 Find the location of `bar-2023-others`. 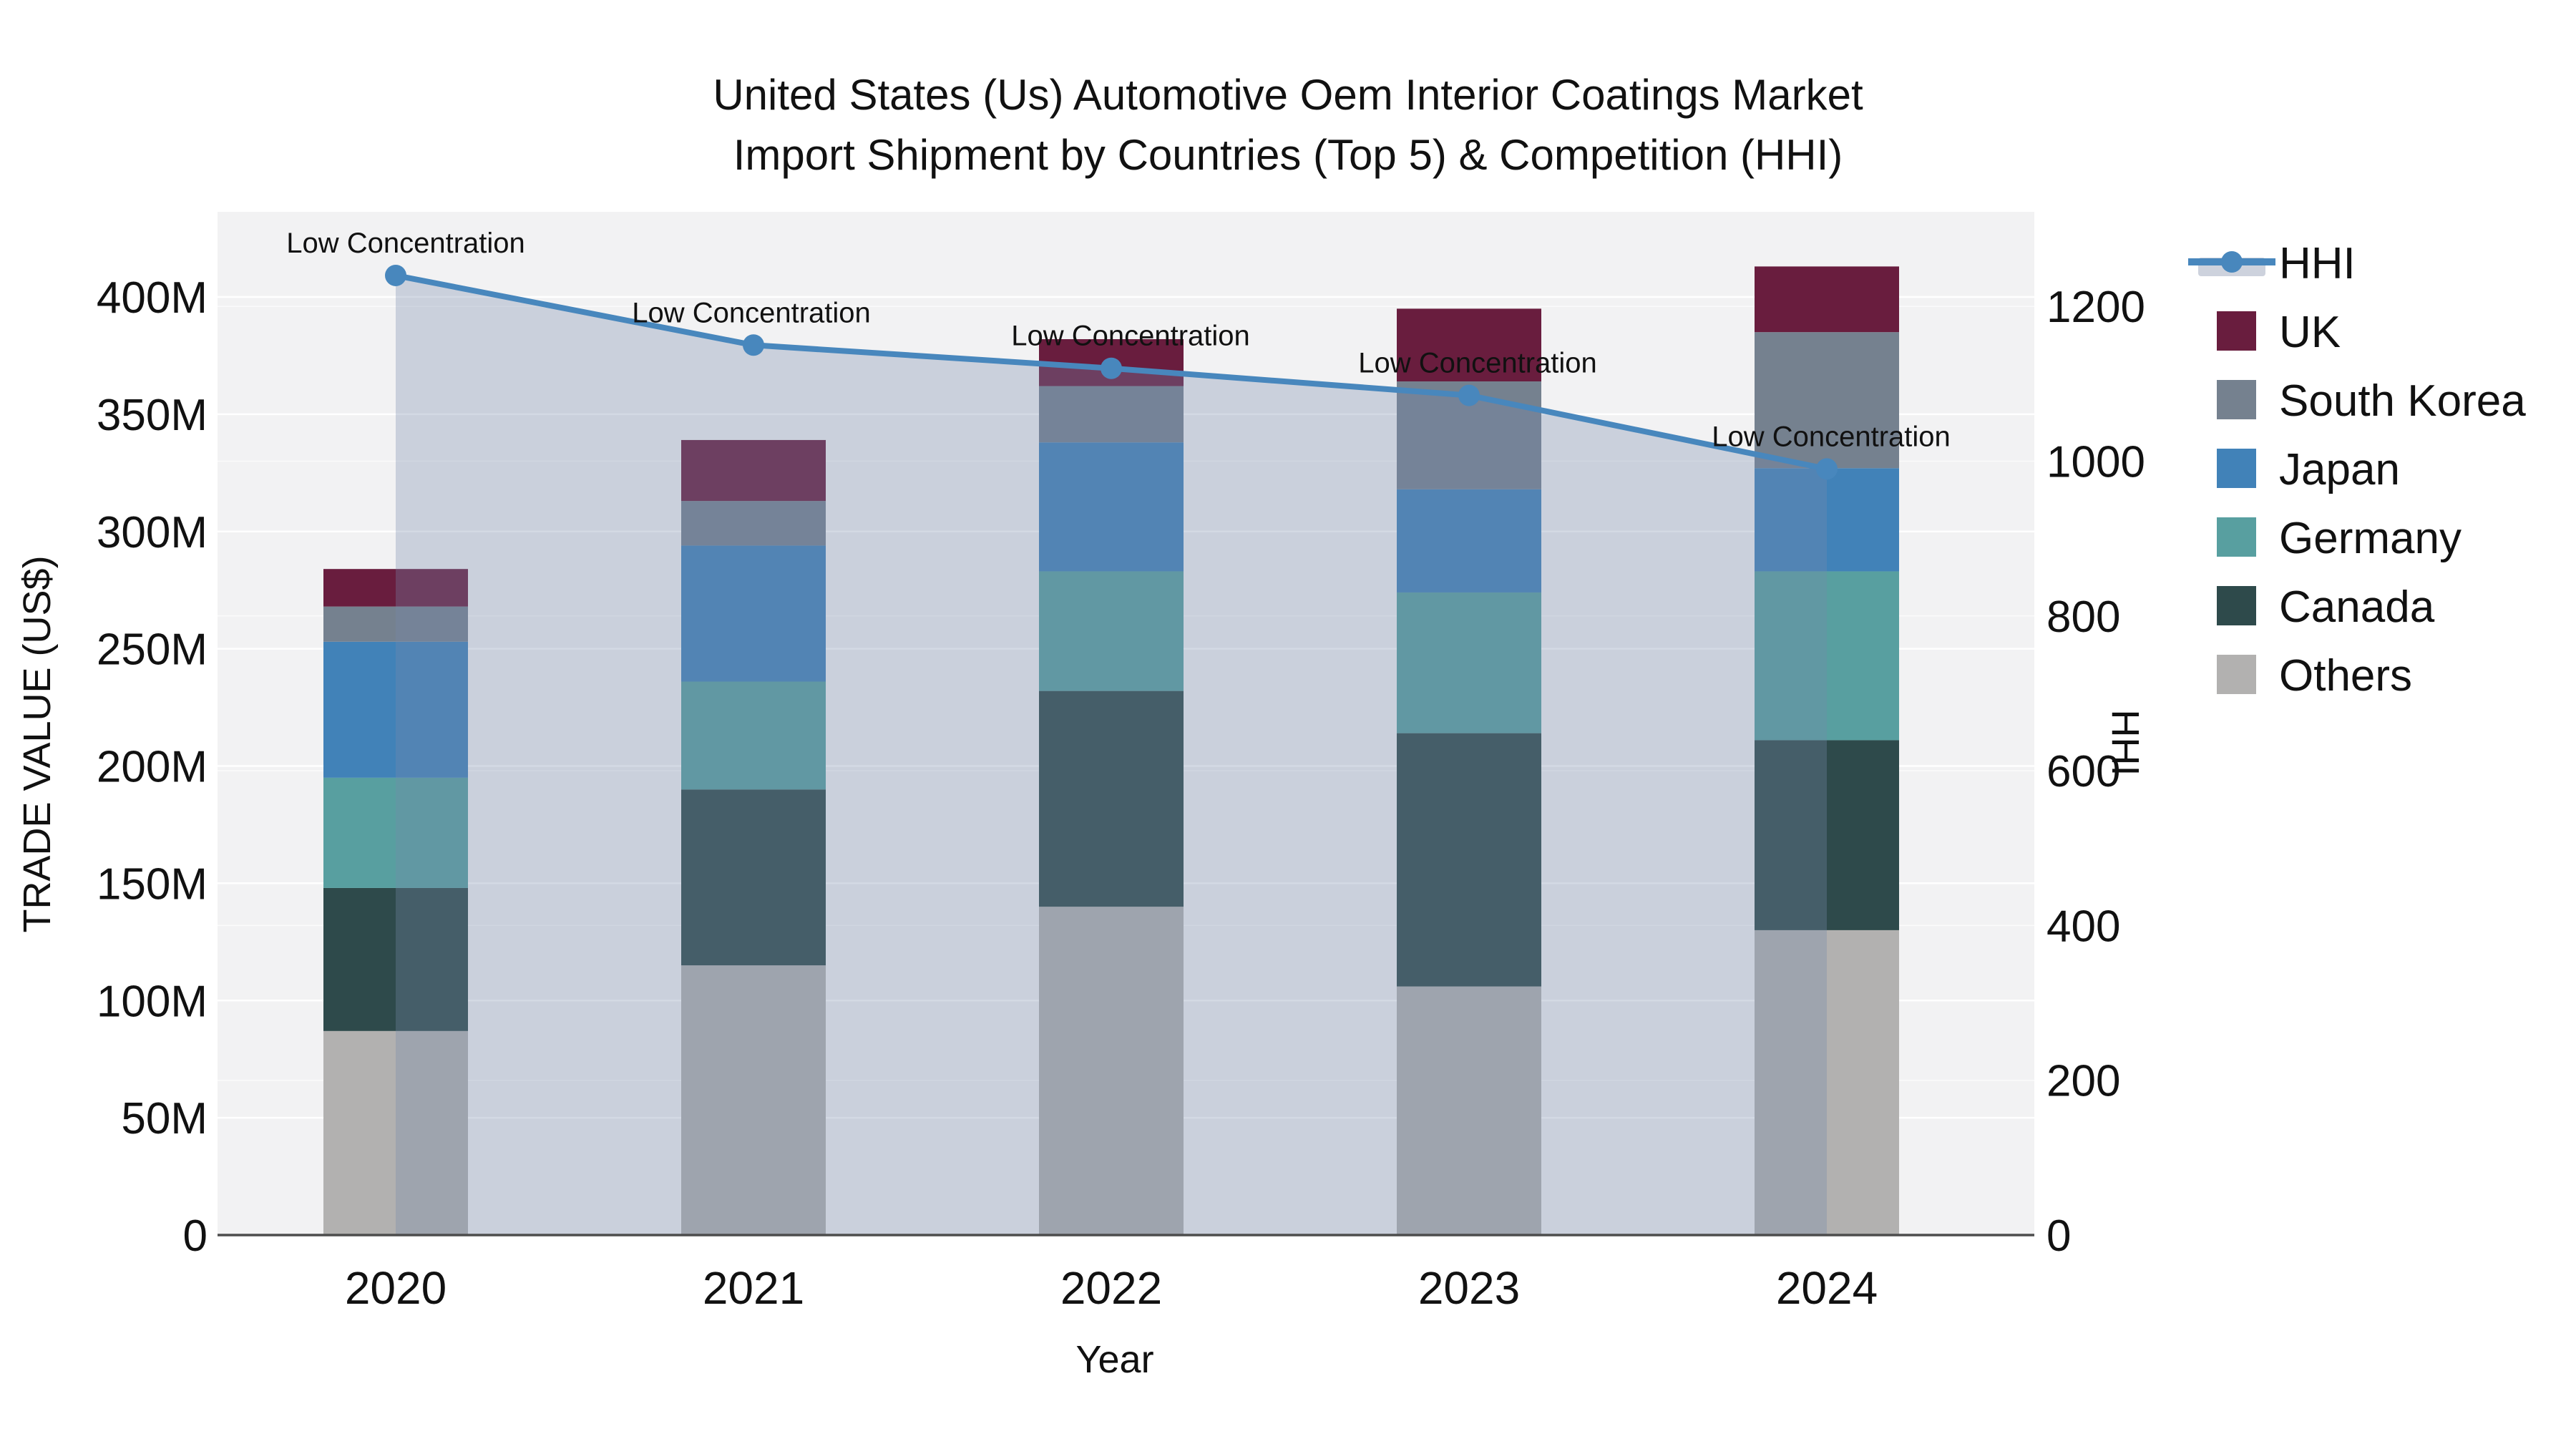

bar-2023-others is located at coordinates (1469, 1110).